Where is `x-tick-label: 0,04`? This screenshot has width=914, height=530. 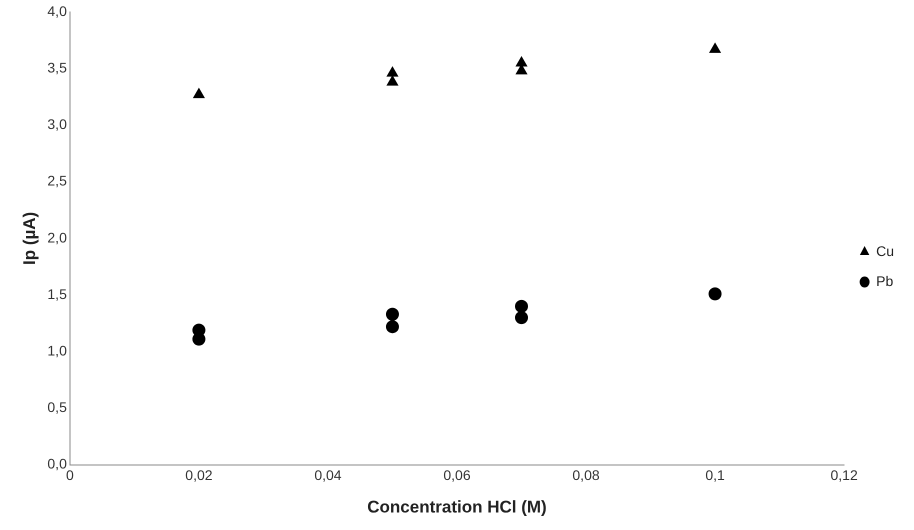
x-tick-label: 0,04 is located at coordinates (328, 475).